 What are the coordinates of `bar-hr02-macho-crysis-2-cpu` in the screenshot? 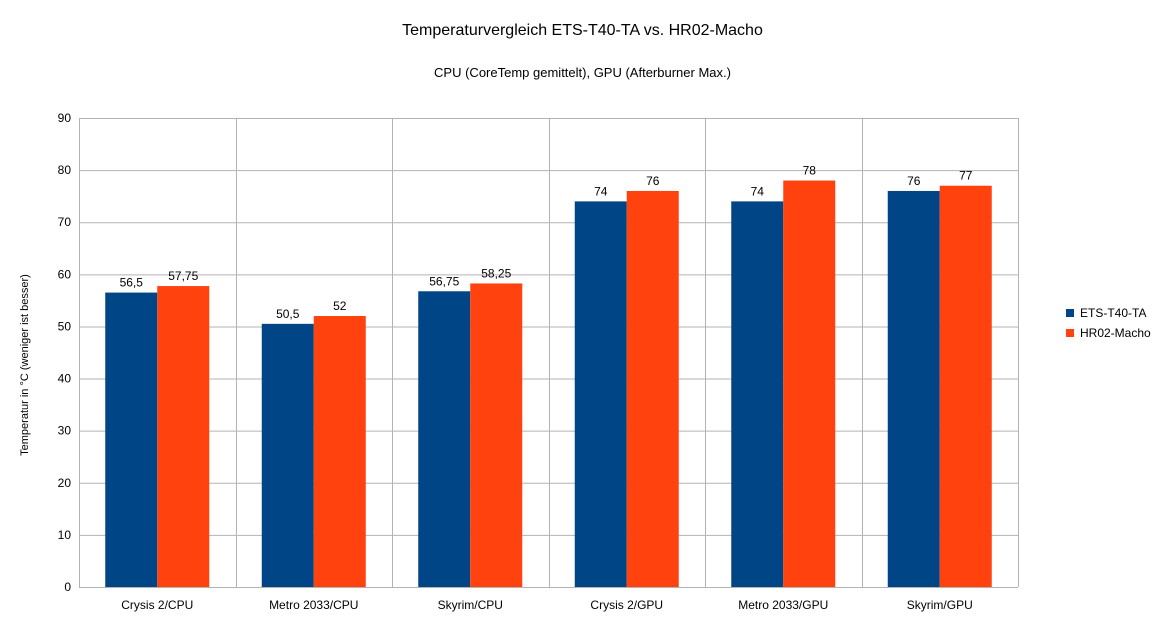 It's located at (183, 436).